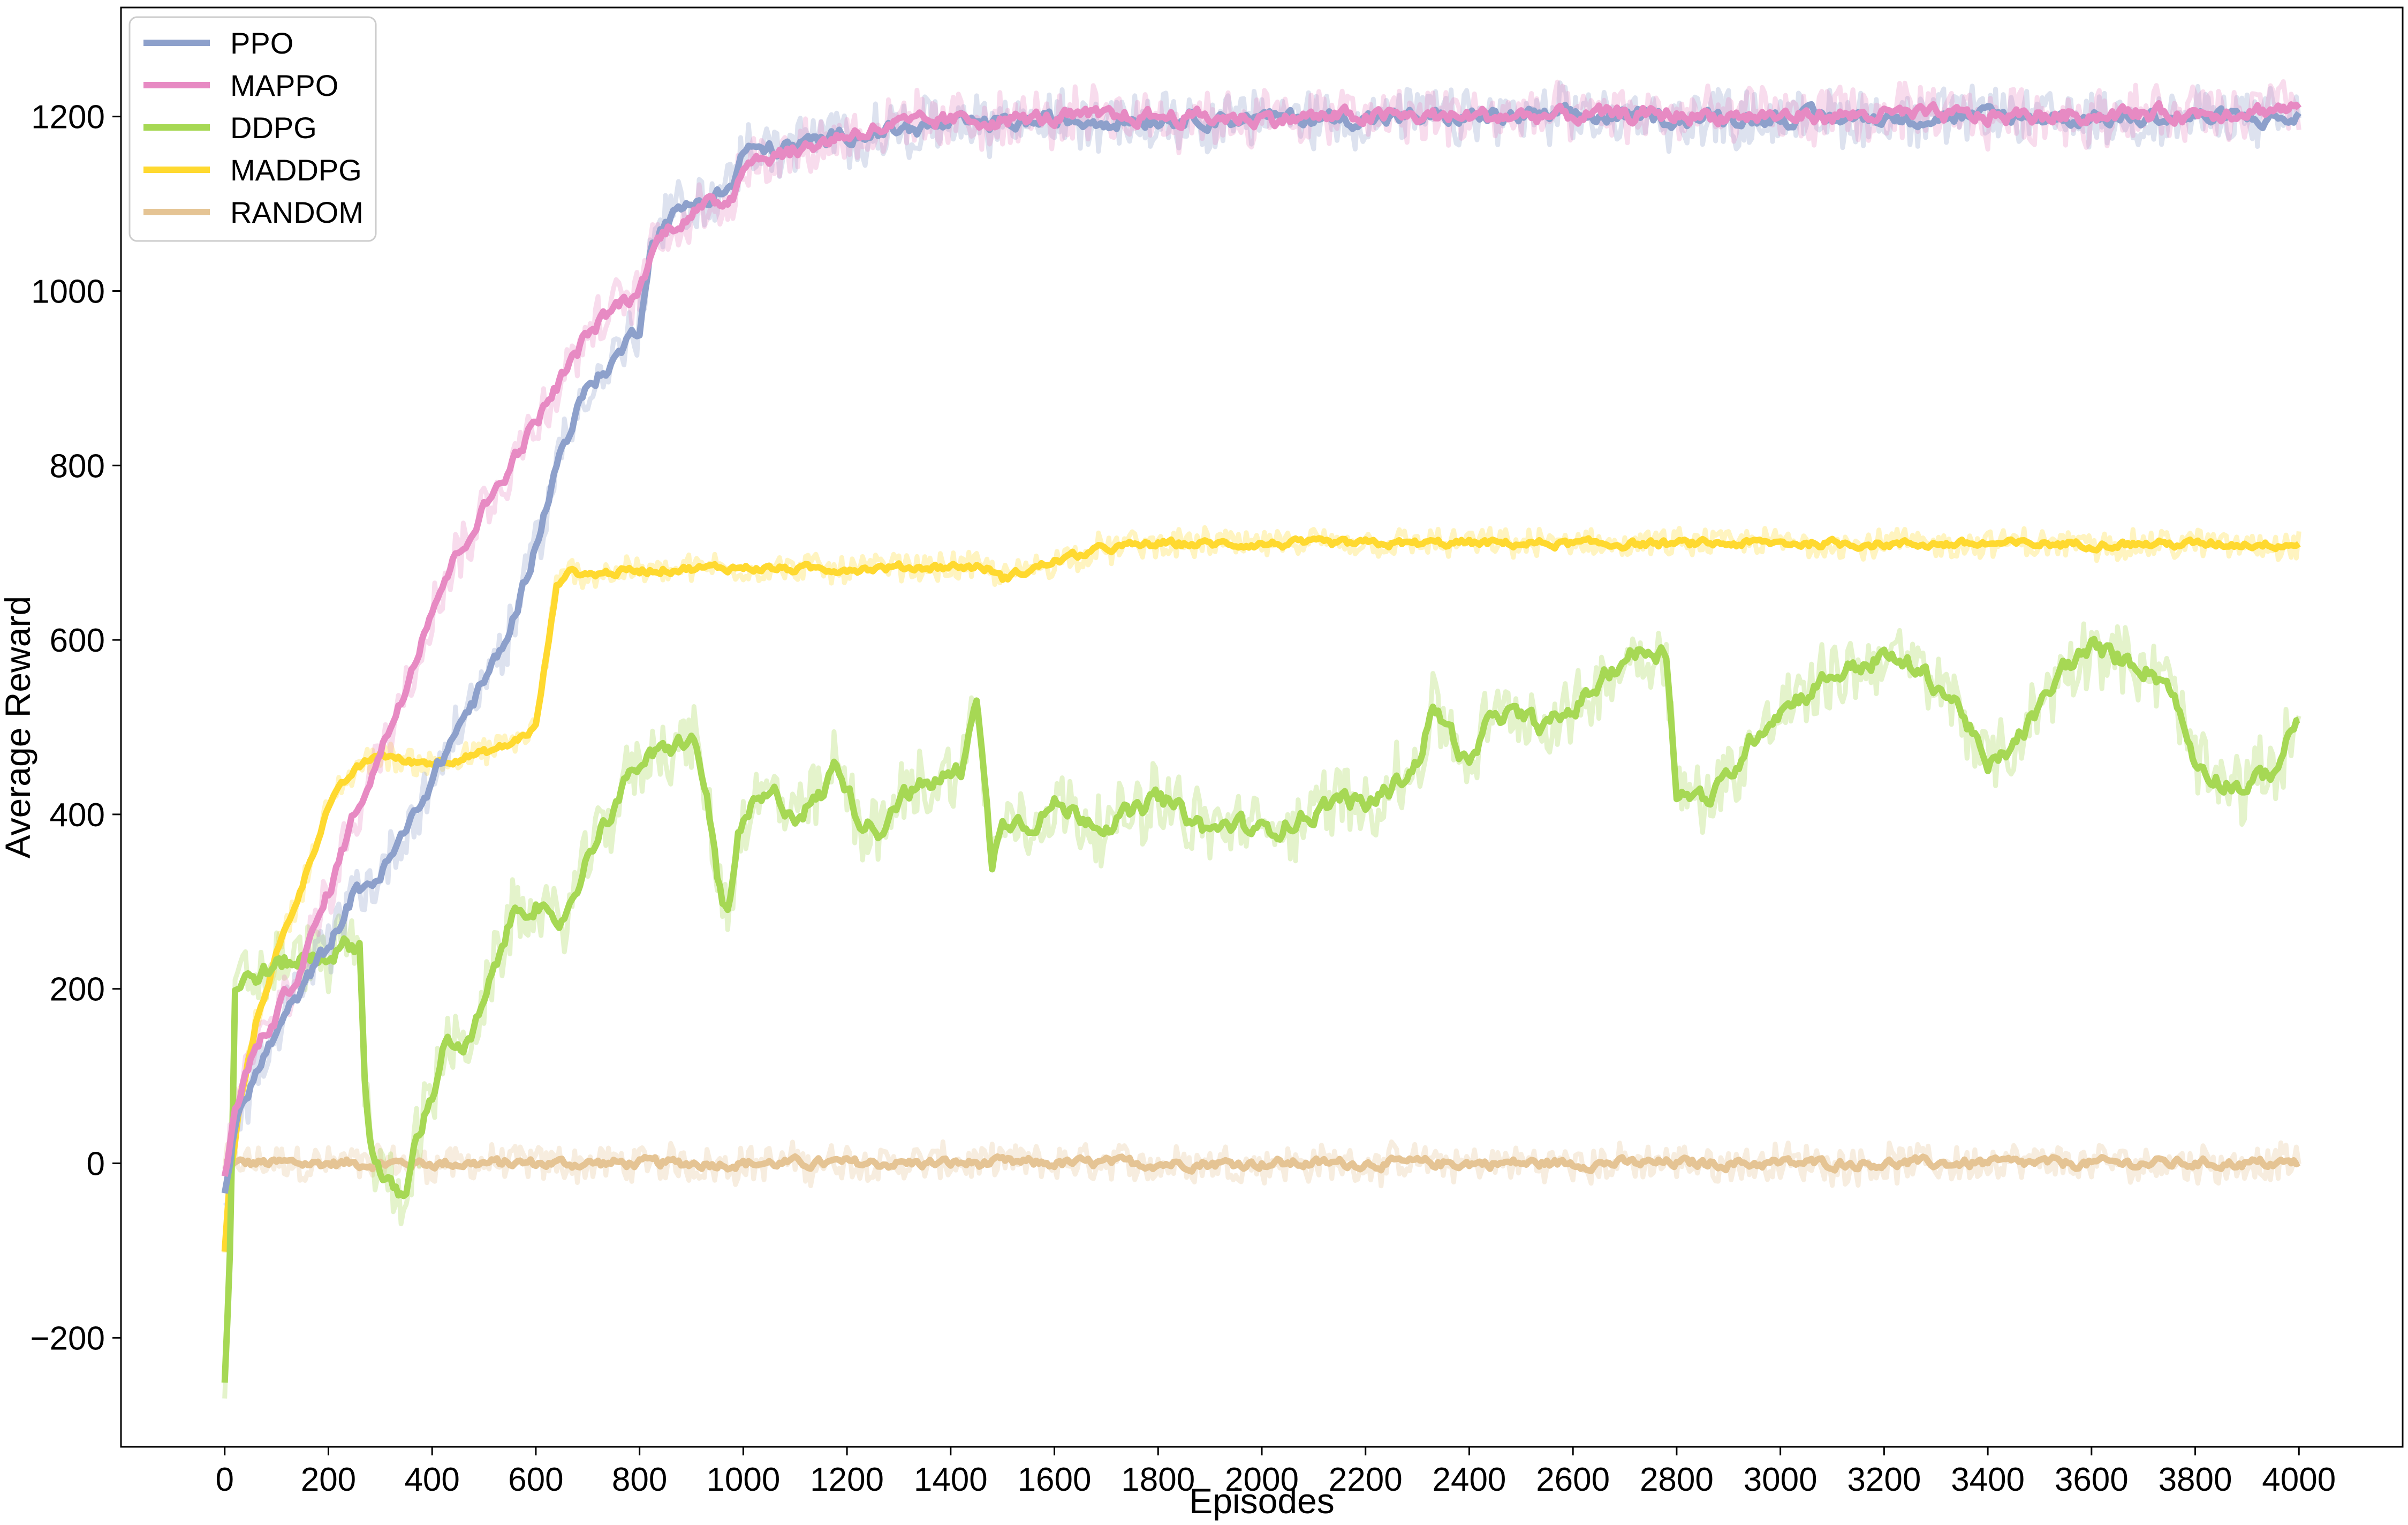  What do you see at coordinates (77, 815) in the screenshot?
I see `y-tick-label: 400` at bounding box center [77, 815].